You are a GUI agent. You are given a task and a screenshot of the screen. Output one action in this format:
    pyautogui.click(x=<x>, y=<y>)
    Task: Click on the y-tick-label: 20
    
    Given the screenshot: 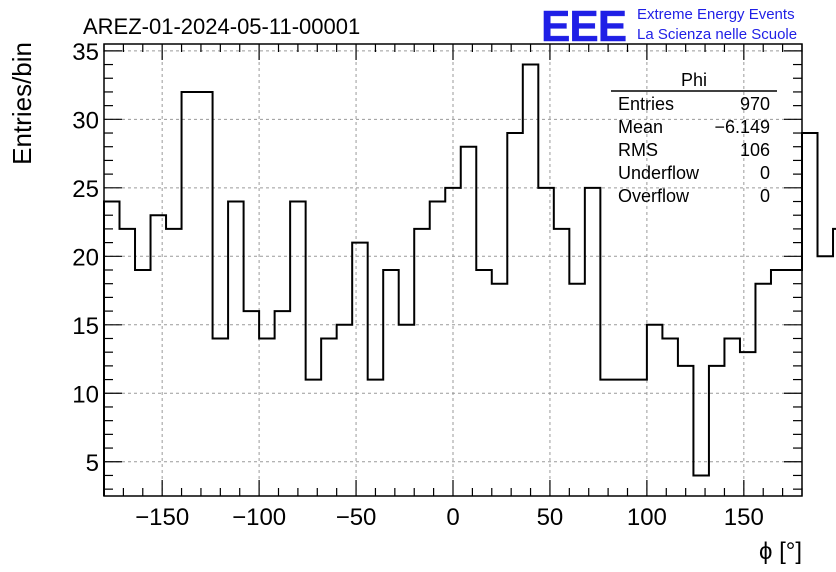 What is the action you would take?
    pyautogui.click(x=85, y=257)
    